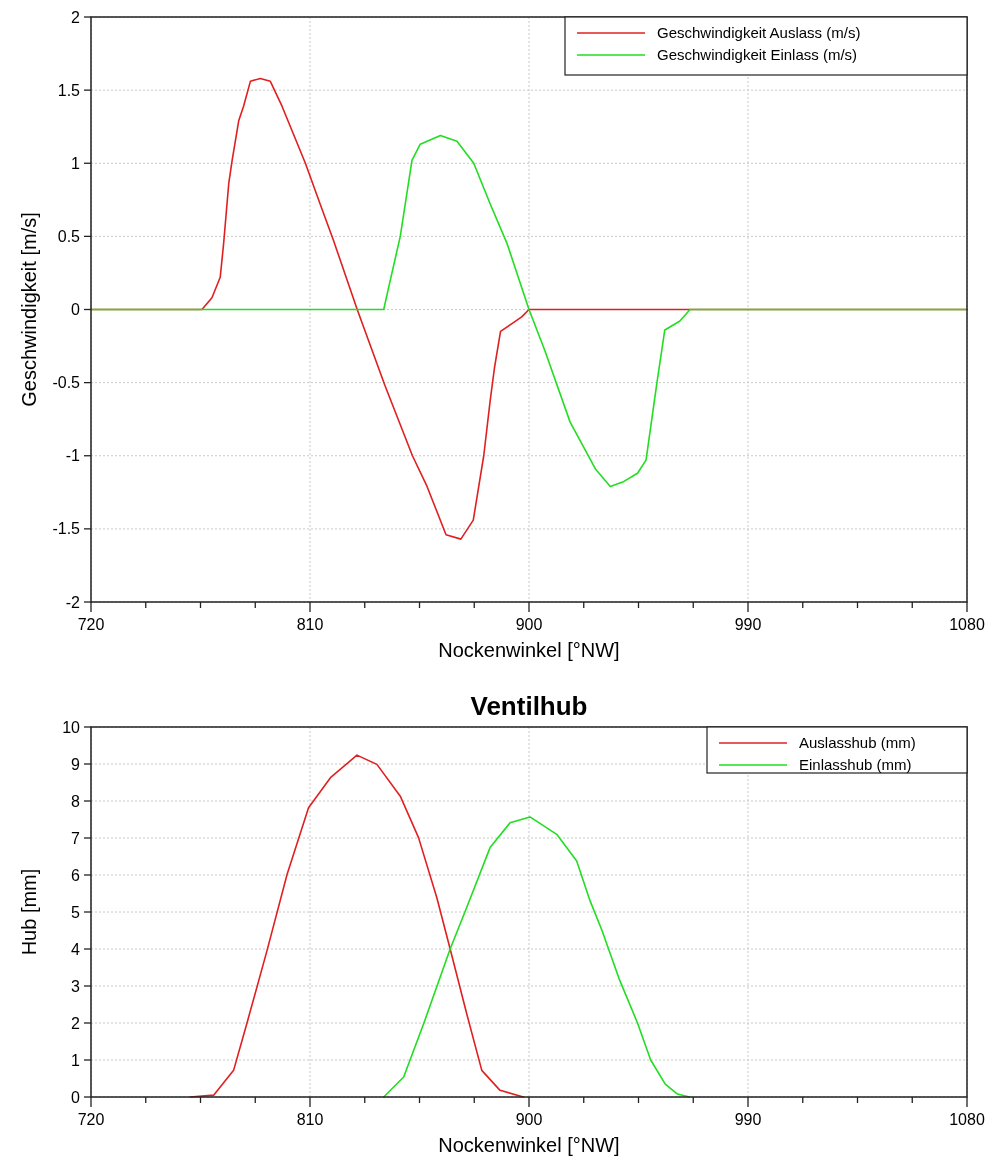  I want to click on y-tick-label: -0.5, so click(66, 383).